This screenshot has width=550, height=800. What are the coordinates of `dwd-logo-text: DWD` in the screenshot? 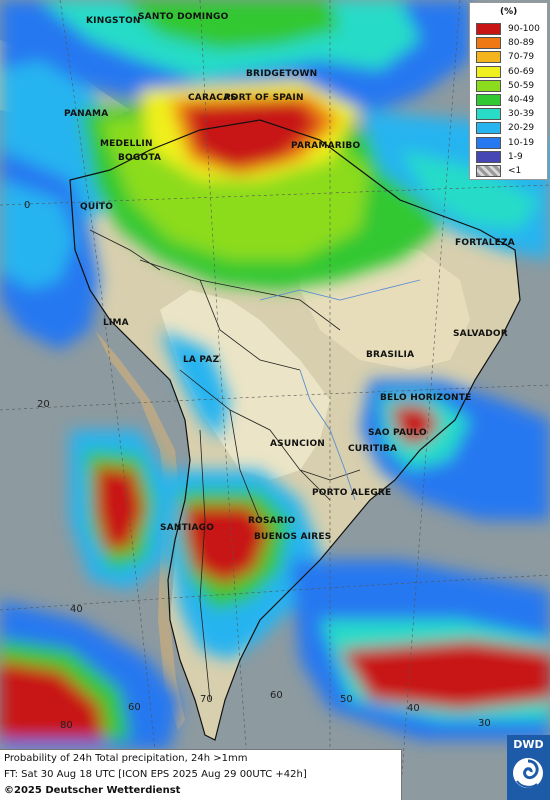 It's located at (528, 744).